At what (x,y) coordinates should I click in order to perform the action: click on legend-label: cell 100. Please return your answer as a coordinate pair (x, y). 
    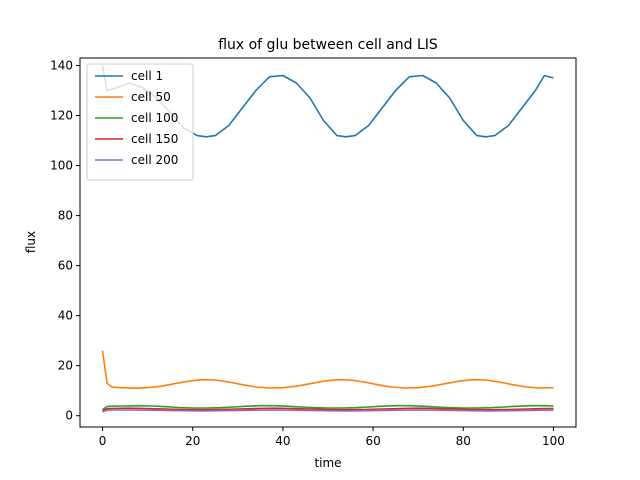
    Looking at the image, I should click on (154, 118).